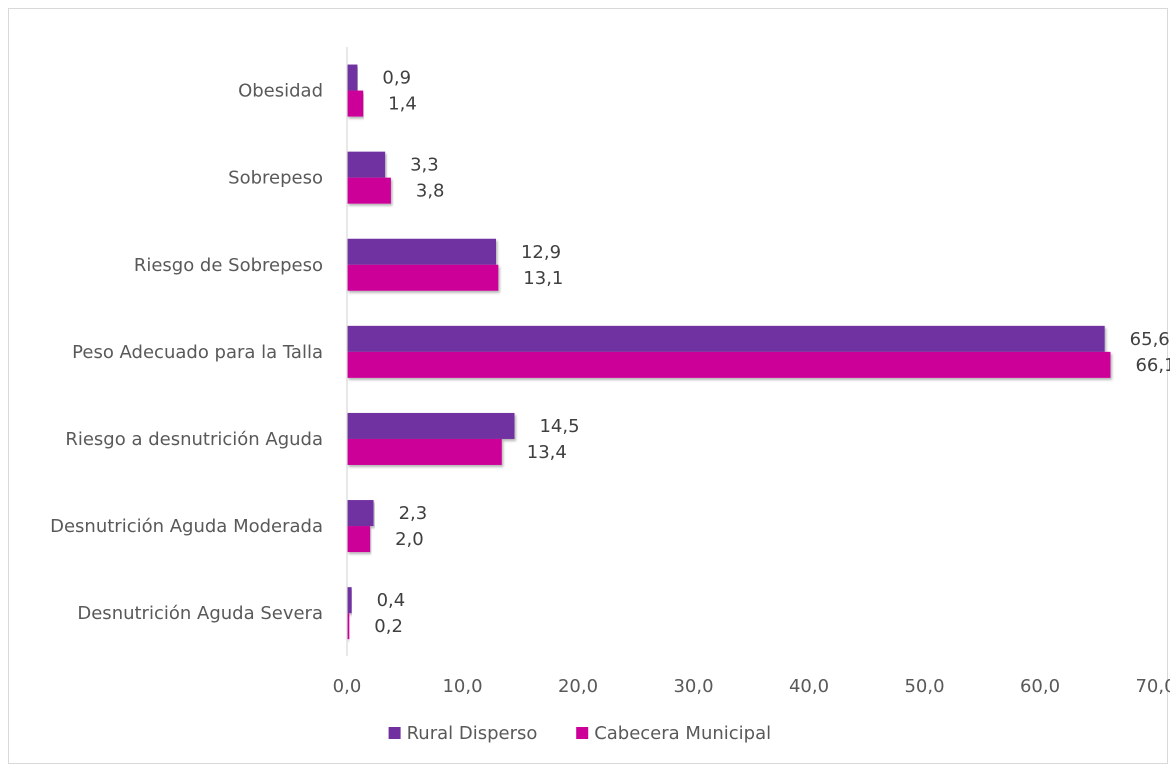 This screenshot has height=766, width=1170. What do you see at coordinates (186, 526) in the screenshot?
I see `category-label: Desnutrición Aguda Moderada` at bounding box center [186, 526].